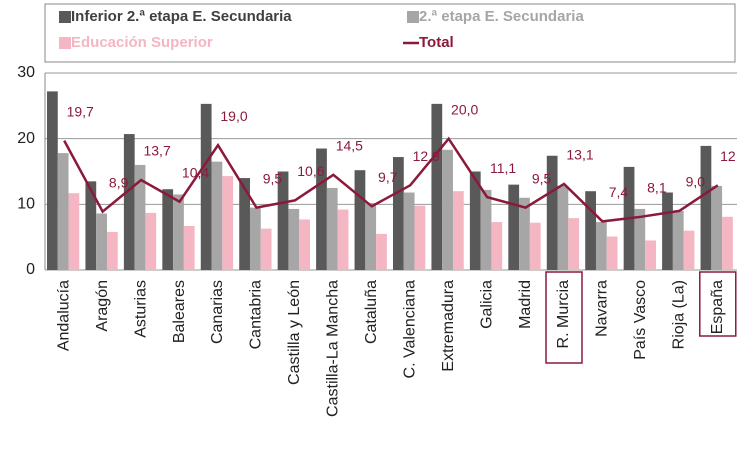  Describe the element at coordinates (448, 326) in the screenshot. I see `x-tick-label: Extremadura` at that location.